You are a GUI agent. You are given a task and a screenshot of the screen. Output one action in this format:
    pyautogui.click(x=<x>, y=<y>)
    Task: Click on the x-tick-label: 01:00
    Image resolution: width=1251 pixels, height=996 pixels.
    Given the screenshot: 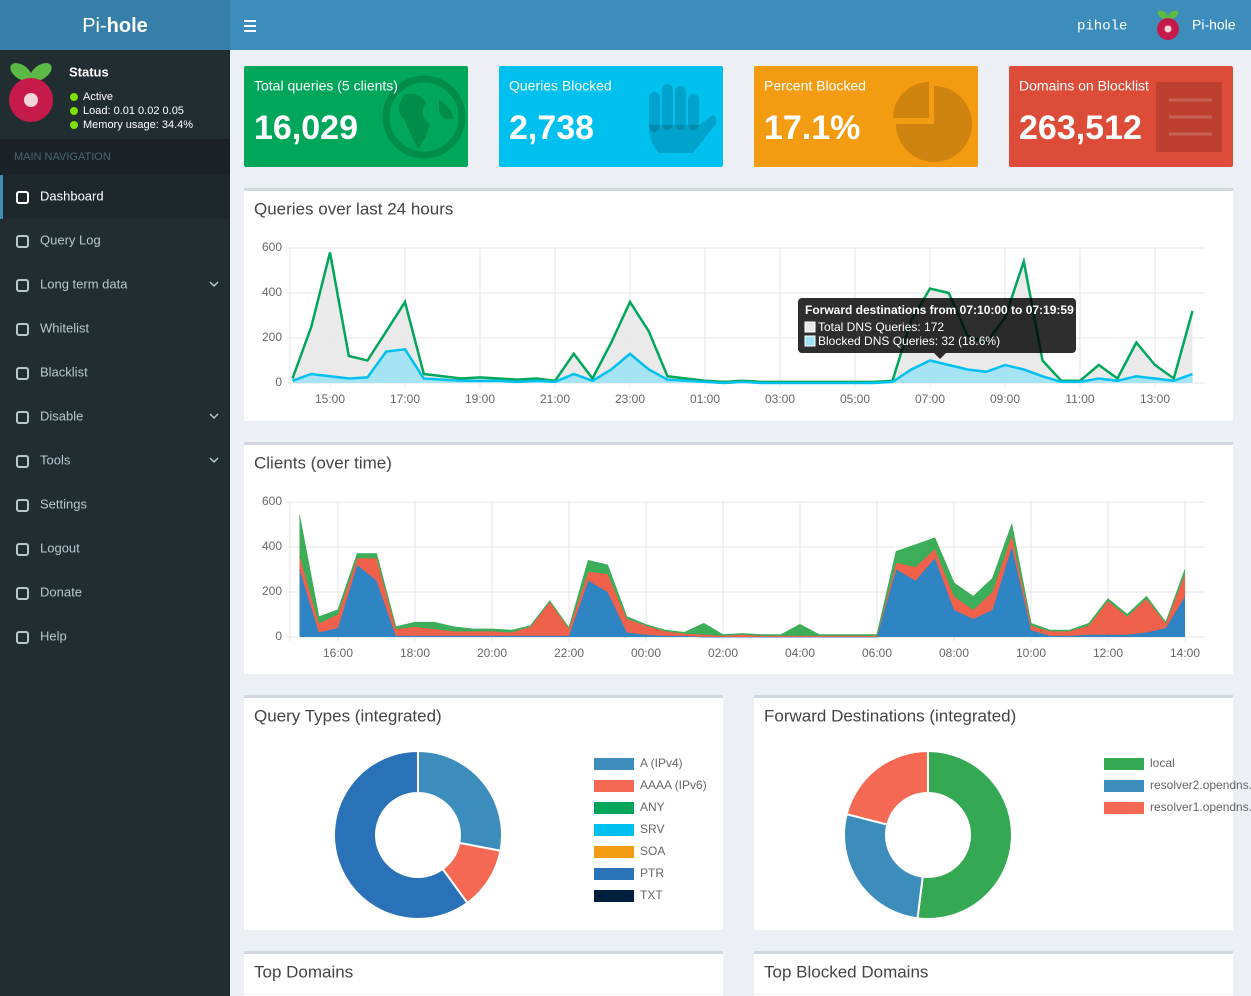 What is the action you would take?
    pyautogui.click(x=705, y=399)
    